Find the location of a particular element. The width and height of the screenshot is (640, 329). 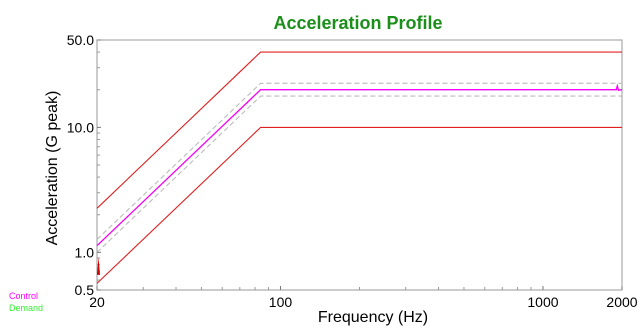

start-marker is located at coordinates (98, 265).